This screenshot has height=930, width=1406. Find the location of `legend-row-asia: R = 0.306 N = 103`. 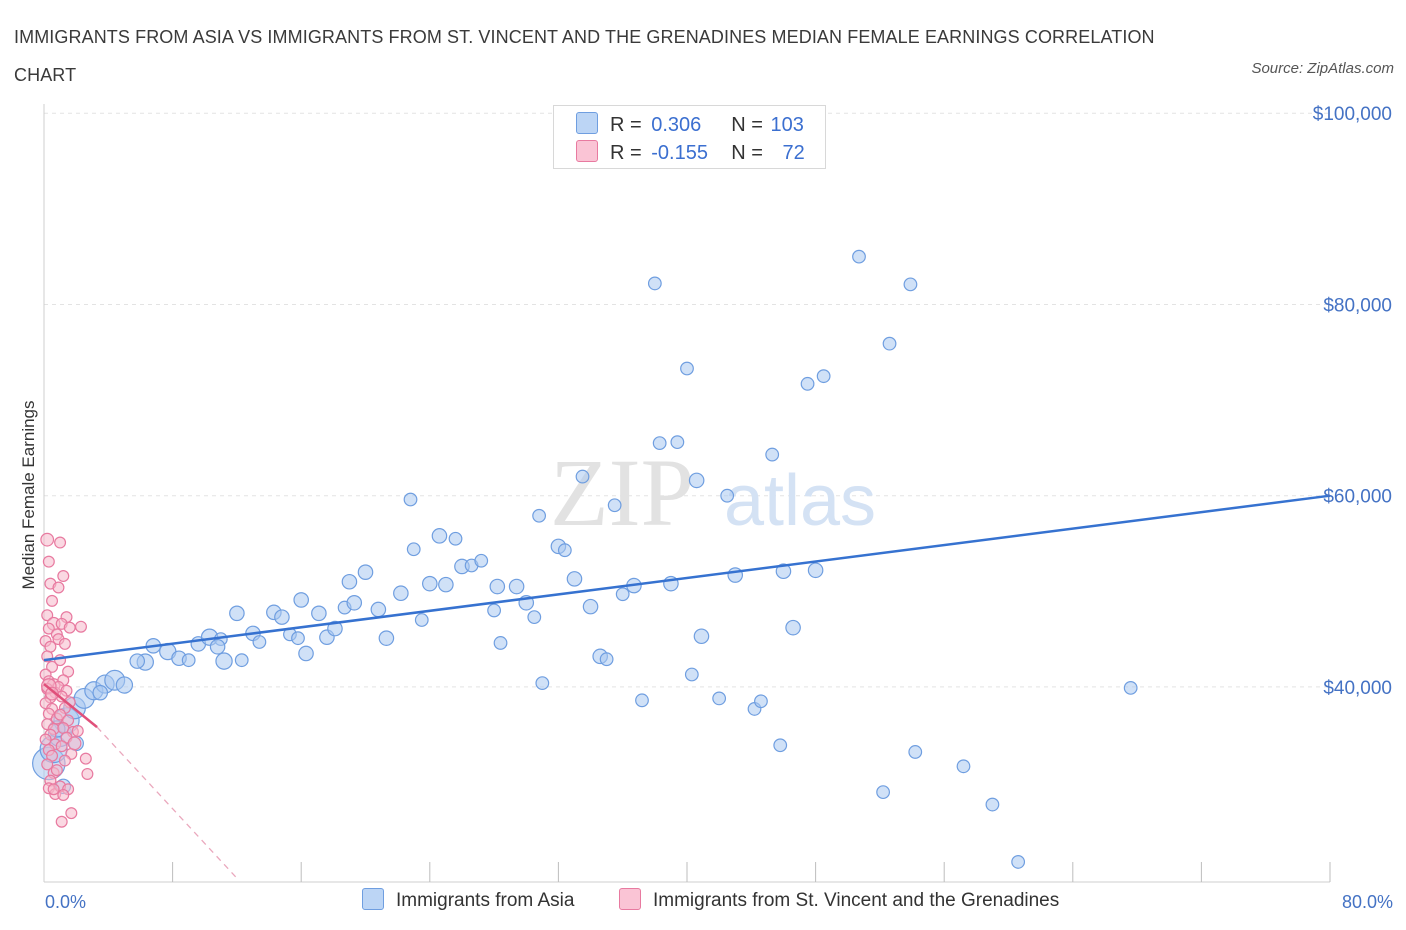

legend-row-asia: R = 0.306 N = 103 is located at coordinates (690, 125).